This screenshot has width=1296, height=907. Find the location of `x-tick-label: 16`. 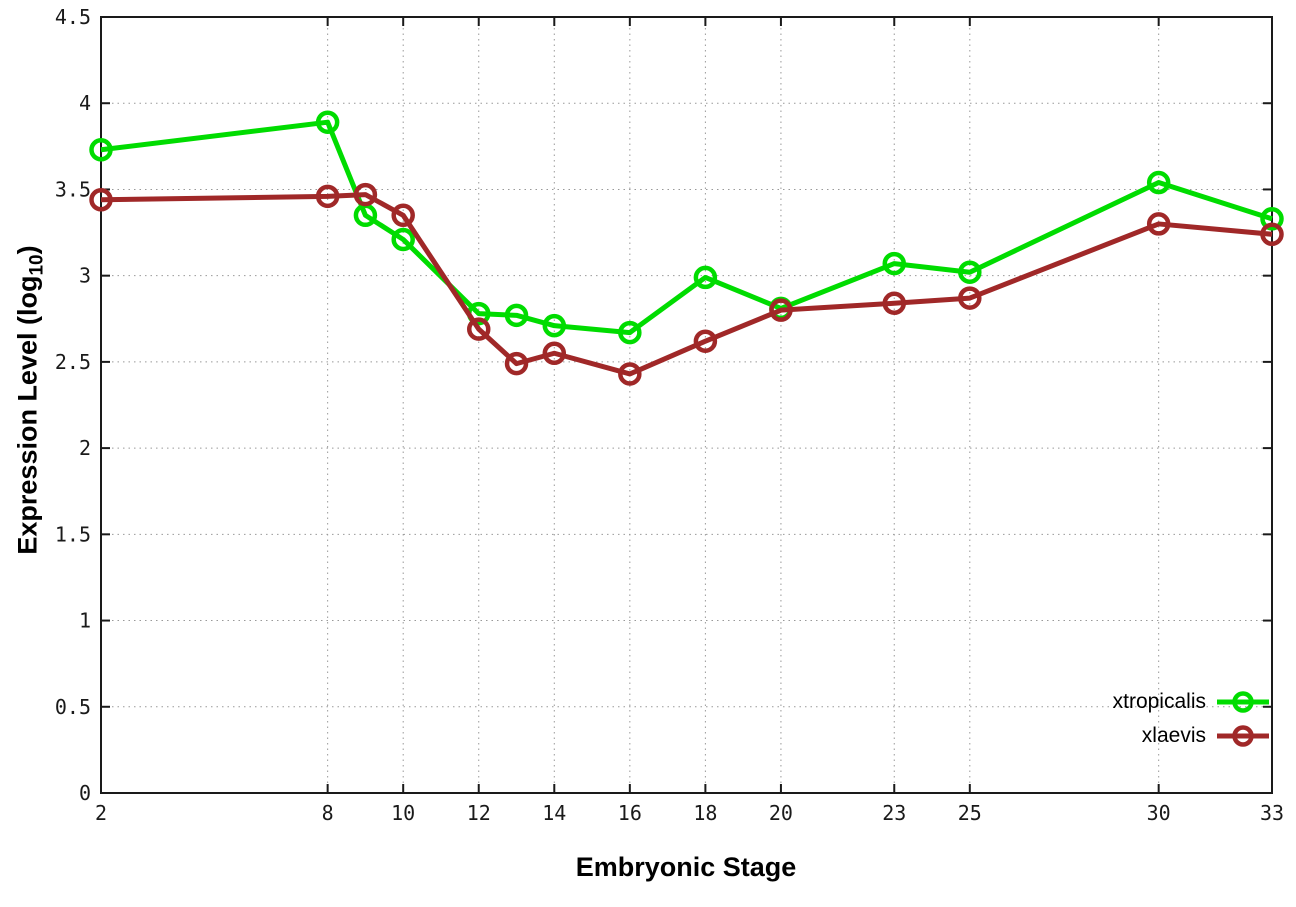

x-tick-label: 16 is located at coordinates (630, 813).